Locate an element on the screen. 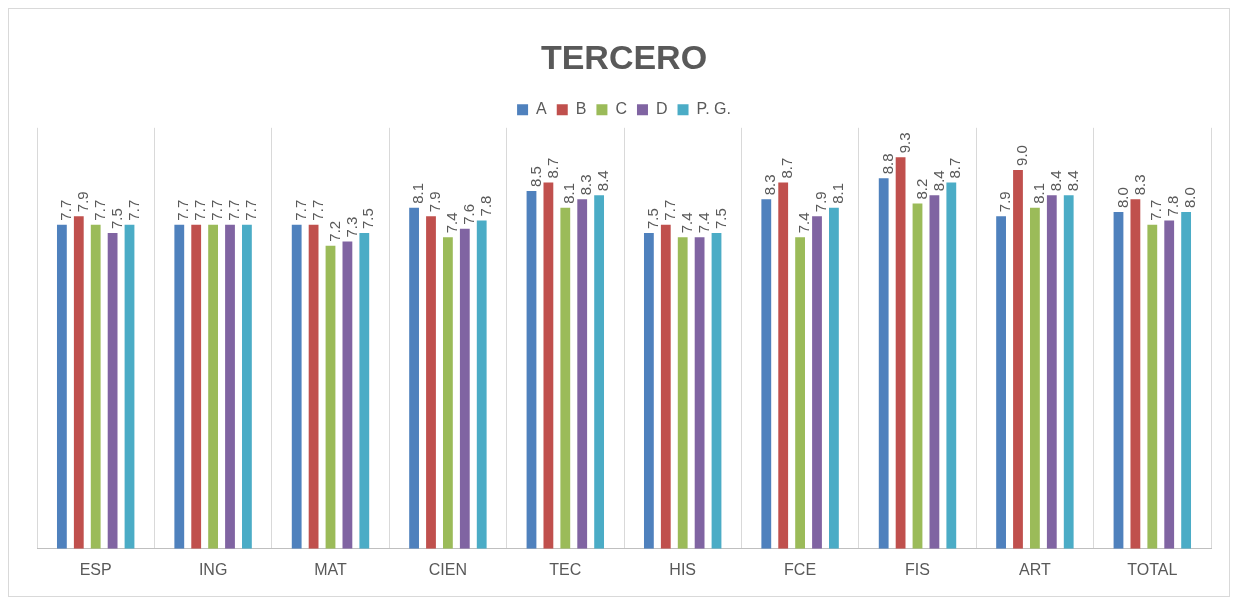  x-tick-label: FIS is located at coordinates (917, 569).